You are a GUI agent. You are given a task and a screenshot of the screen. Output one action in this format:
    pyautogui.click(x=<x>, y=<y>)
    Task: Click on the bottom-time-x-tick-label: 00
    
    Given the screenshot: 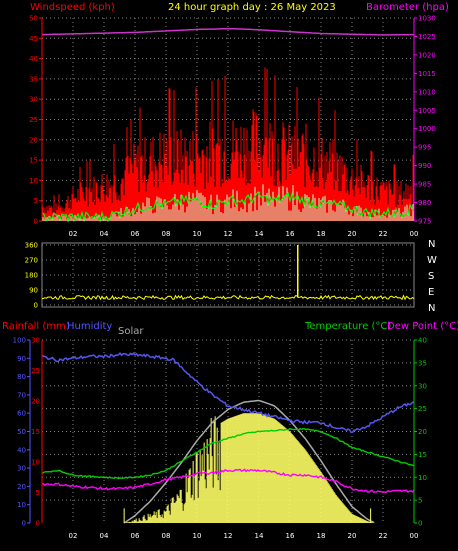 What is the action you would take?
    pyautogui.click(x=414, y=536)
    